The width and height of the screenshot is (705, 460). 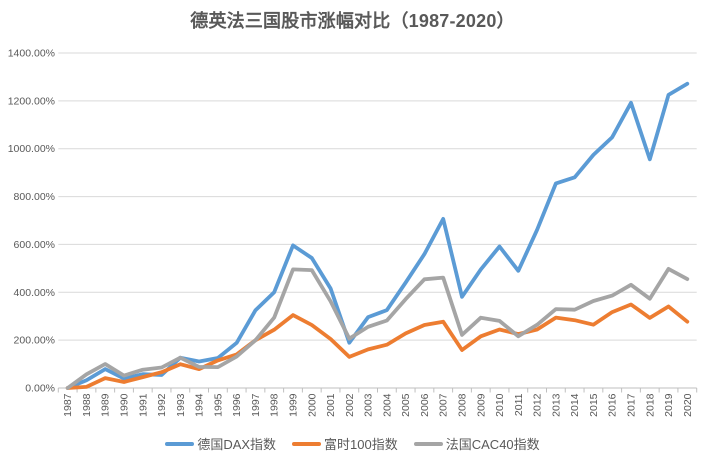 I want to click on legend-label: 法国CAC40指数, so click(x=492, y=444).